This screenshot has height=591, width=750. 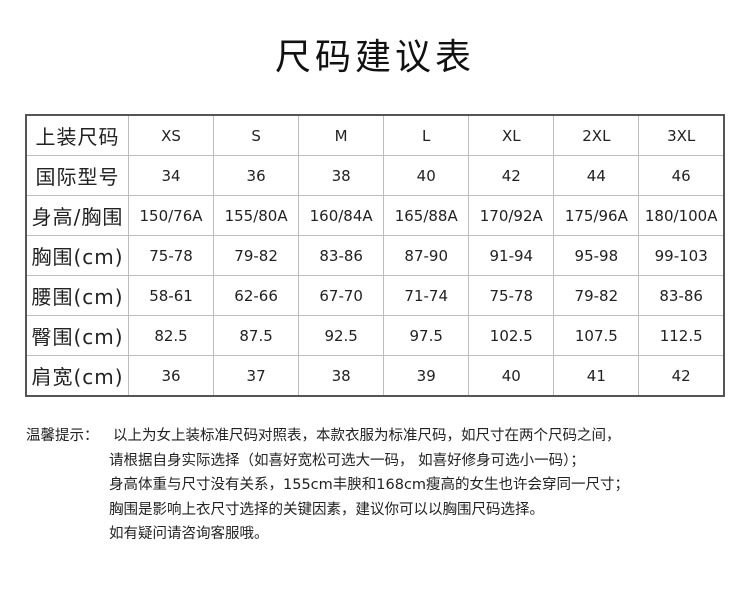 I want to click on table-cell: 82.5, so click(x=171, y=335).